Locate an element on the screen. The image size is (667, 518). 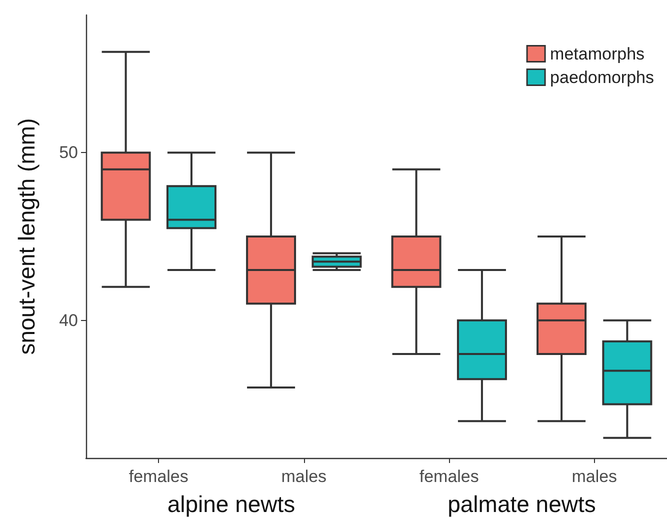
legend-label: paedomorphs is located at coordinates (602, 77).